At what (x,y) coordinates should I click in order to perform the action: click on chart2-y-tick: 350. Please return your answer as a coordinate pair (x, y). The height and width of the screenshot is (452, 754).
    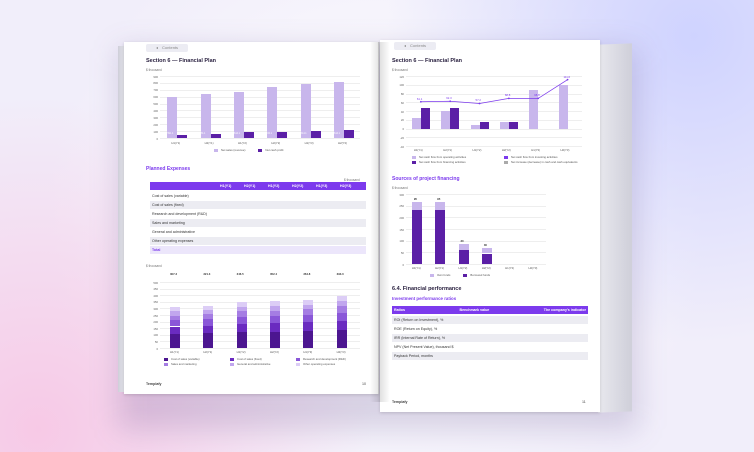
    Looking at the image, I should click on (155, 302).